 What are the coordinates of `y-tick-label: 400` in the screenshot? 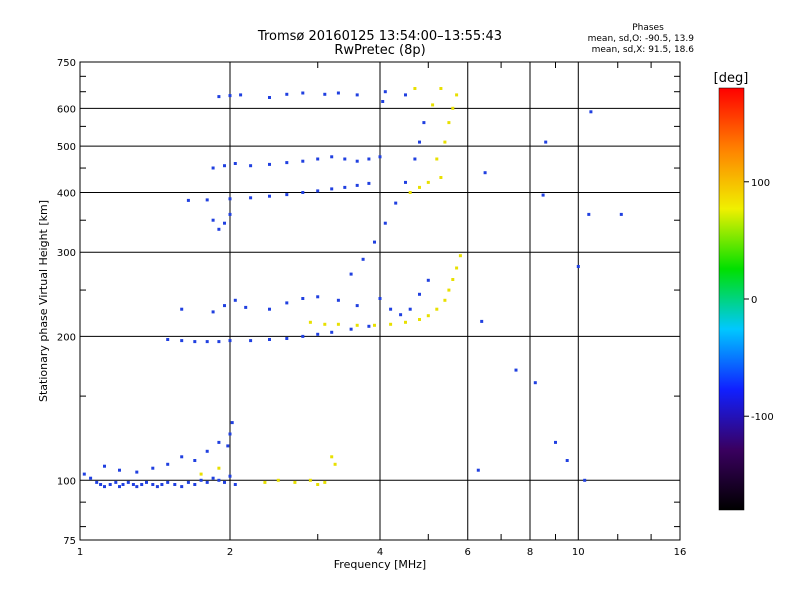 It's located at (66, 193).